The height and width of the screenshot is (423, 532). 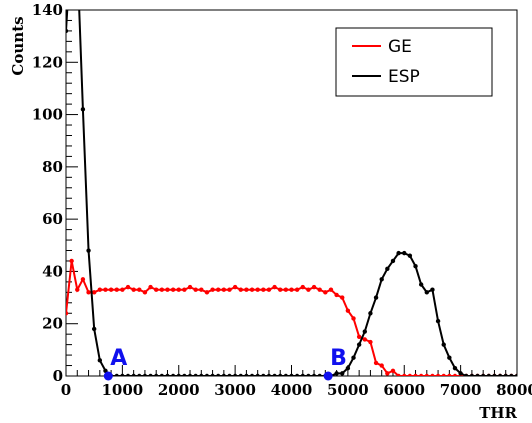 What do you see at coordinates (118, 358) in the screenshot?
I see `annotation-label: A` at bounding box center [118, 358].